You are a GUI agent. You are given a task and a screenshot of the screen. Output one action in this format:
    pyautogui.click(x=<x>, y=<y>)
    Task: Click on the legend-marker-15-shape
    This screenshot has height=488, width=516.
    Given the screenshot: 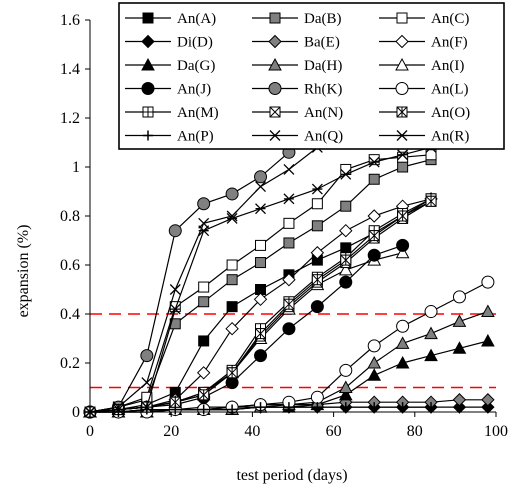 What is the action you would take?
    pyautogui.click(x=148, y=135)
    